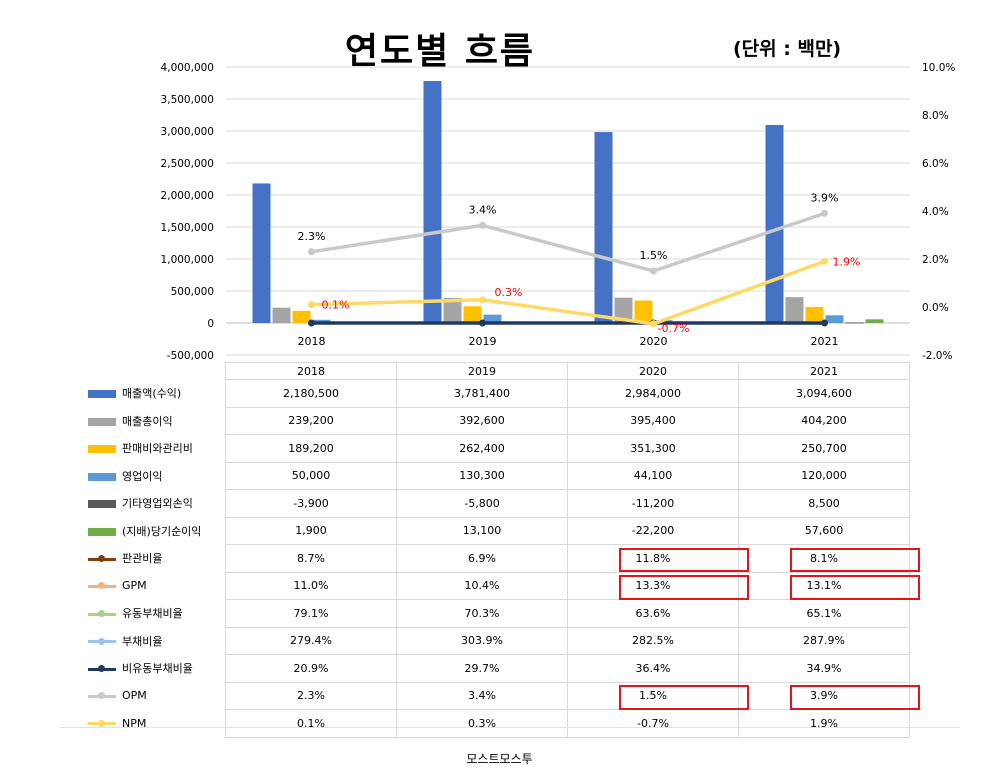 Image resolution: width=999 pixels, height=771 pixels. I want to click on table-cell: 8.7%, so click(311, 558).